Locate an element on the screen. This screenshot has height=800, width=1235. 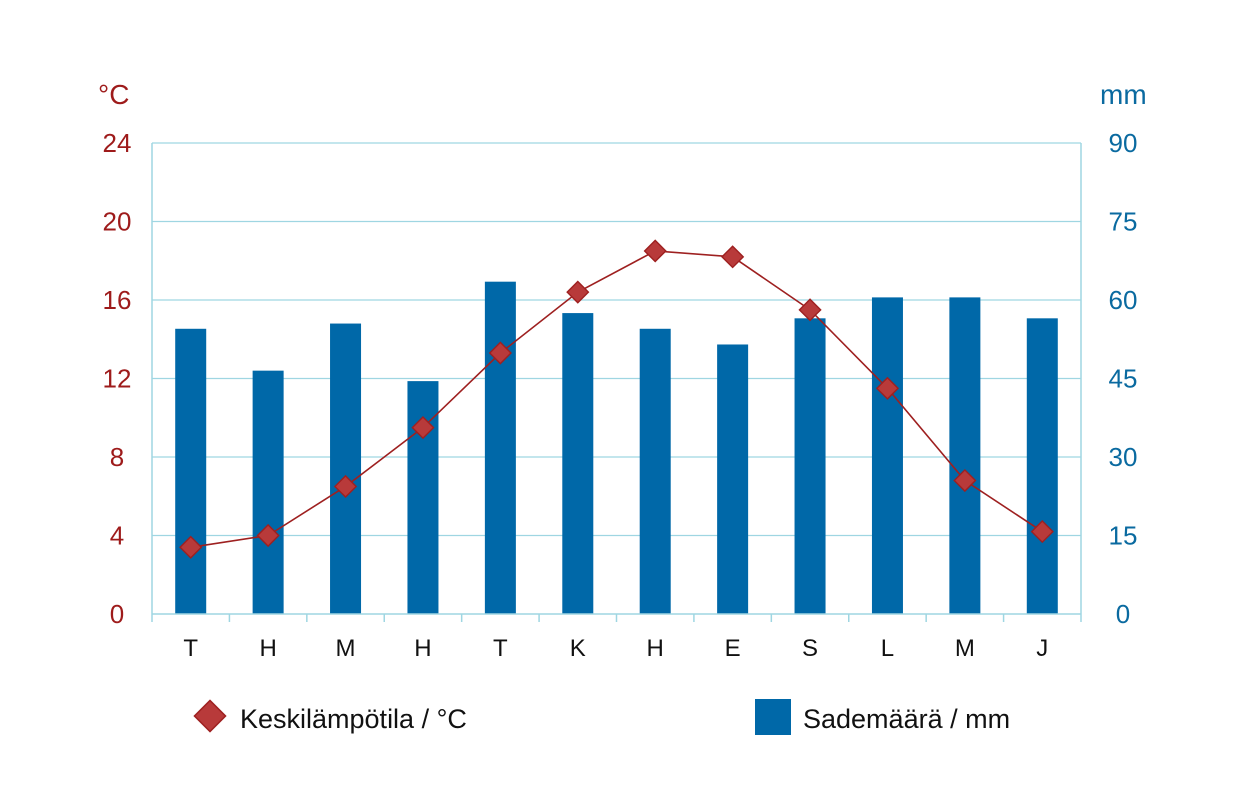
category-label: L is located at coordinates (887, 648).